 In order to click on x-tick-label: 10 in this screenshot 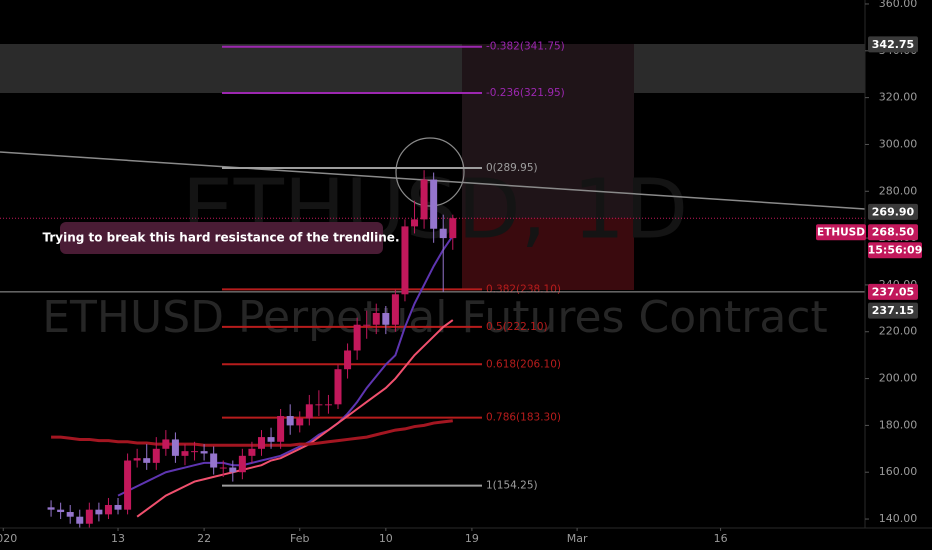, I will do `click(386, 538)`.